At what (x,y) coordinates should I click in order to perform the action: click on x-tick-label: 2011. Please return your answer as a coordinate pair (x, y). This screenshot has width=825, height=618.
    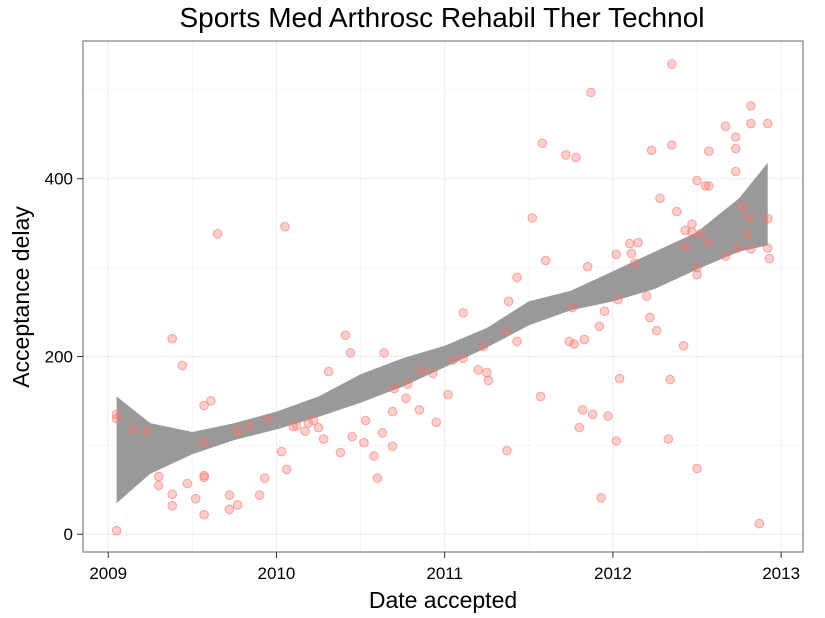
    Looking at the image, I should click on (444, 573).